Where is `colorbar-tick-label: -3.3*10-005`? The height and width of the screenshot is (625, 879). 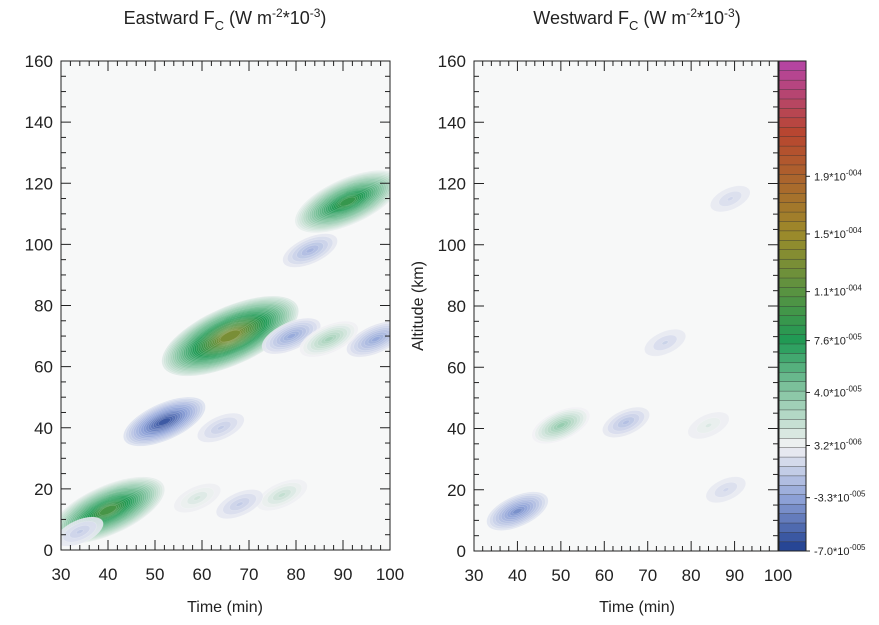 colorbar-tick-label: -3.3*10-005 is located at coordinates (840, 497).